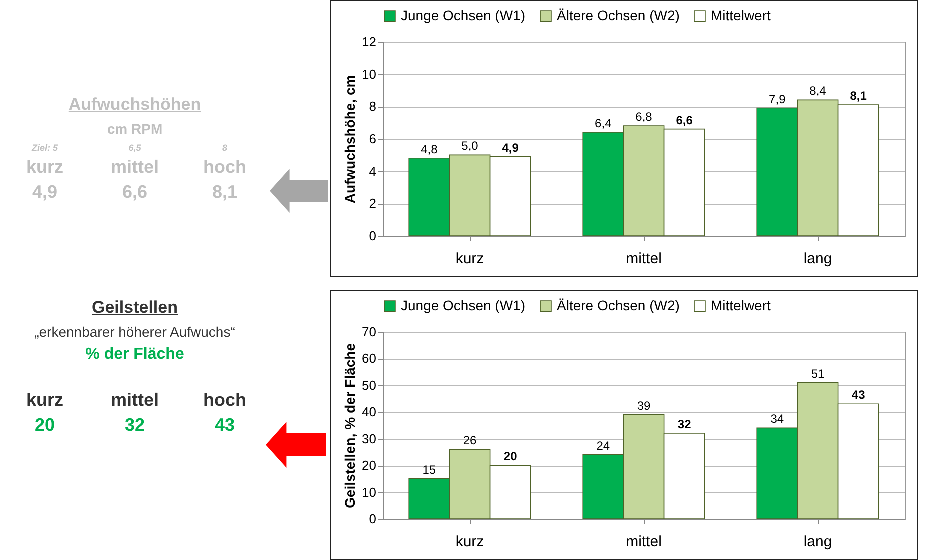 This screenshot has width=926, height=560. Describe the element at coordinates (369, 358) in the screenshot. I see `y-tick-label: 60` at that location.